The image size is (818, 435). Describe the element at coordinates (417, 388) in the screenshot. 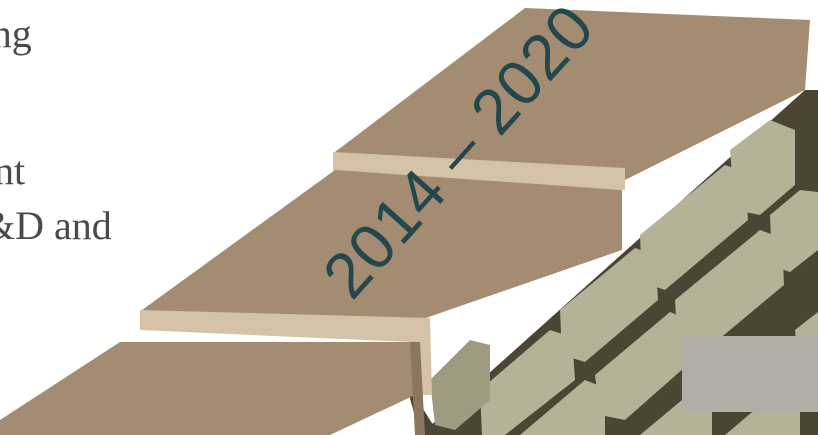

I see `capstone-lower-side` at that location.